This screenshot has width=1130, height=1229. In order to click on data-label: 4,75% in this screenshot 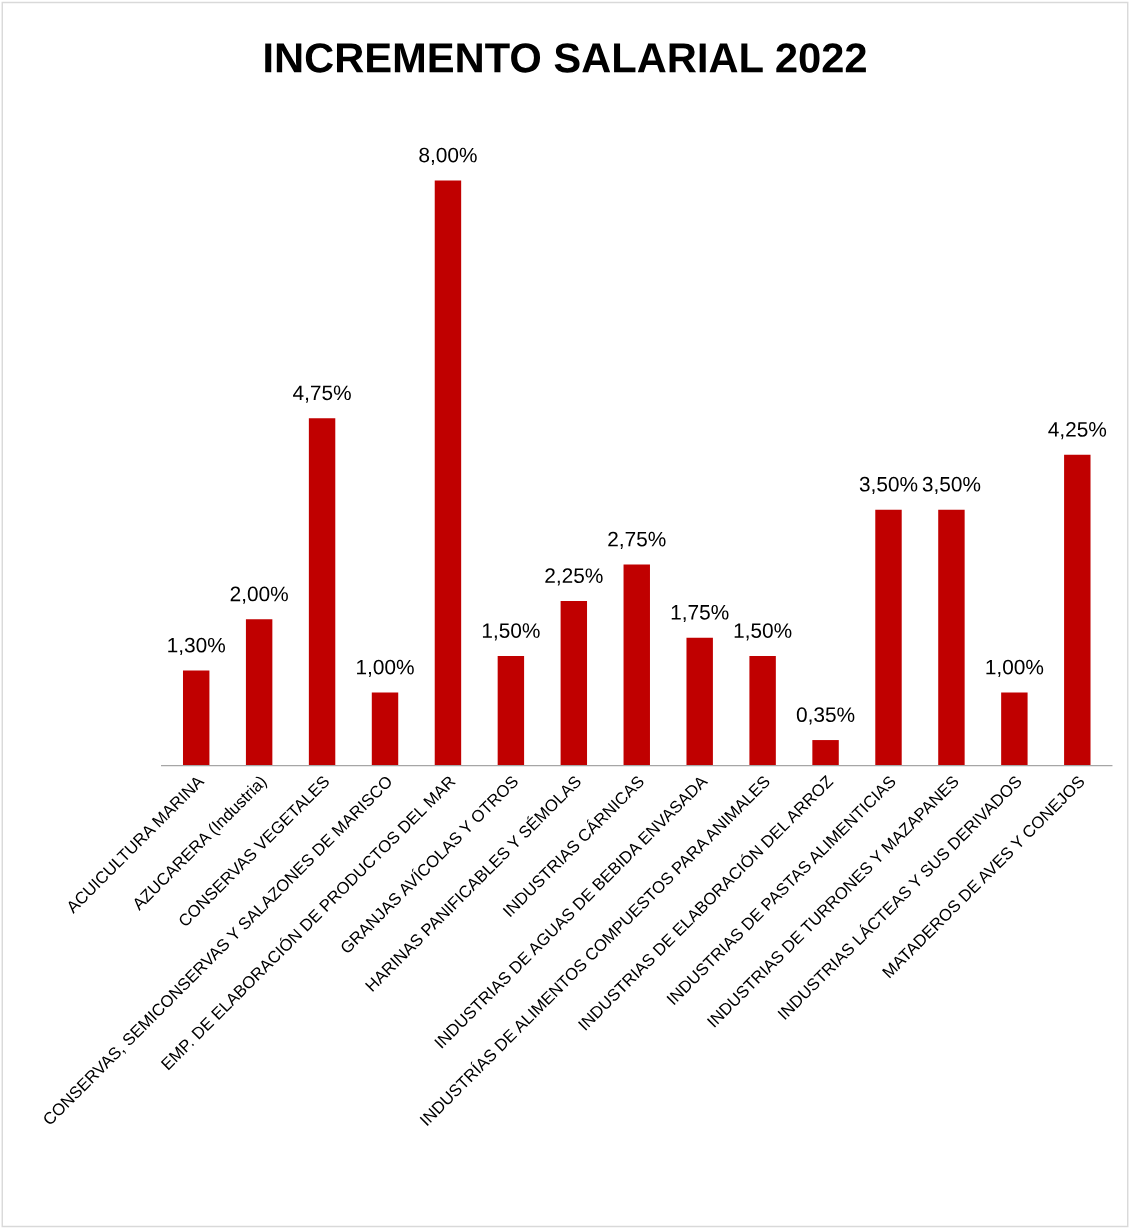, I will do `click(322, 394)`.